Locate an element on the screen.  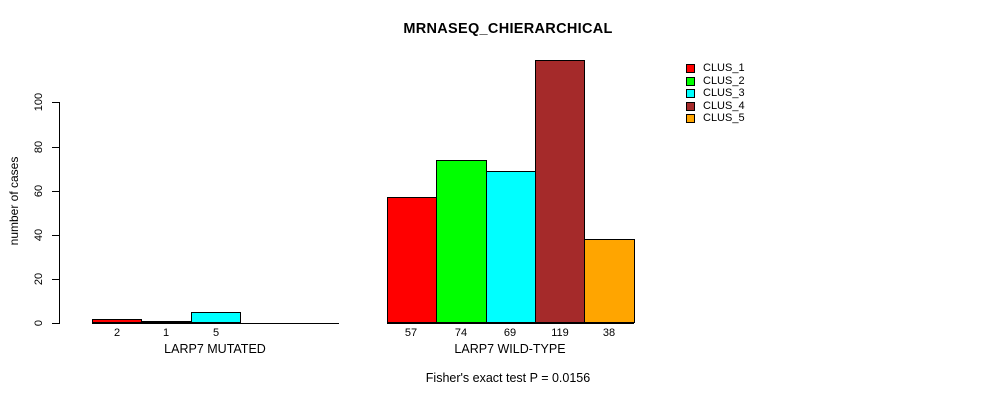
group-label-mutated: LARP7 MUTATED is located at coordinates (215, 349).